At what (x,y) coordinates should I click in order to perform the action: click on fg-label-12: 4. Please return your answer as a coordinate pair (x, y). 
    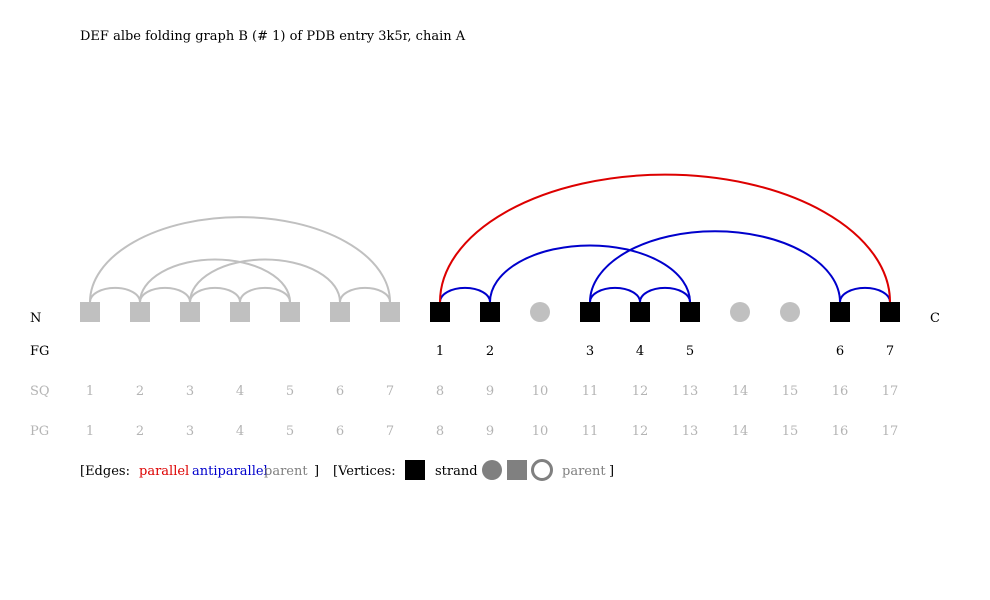
    Looking at the image, I should click on (640, 351).